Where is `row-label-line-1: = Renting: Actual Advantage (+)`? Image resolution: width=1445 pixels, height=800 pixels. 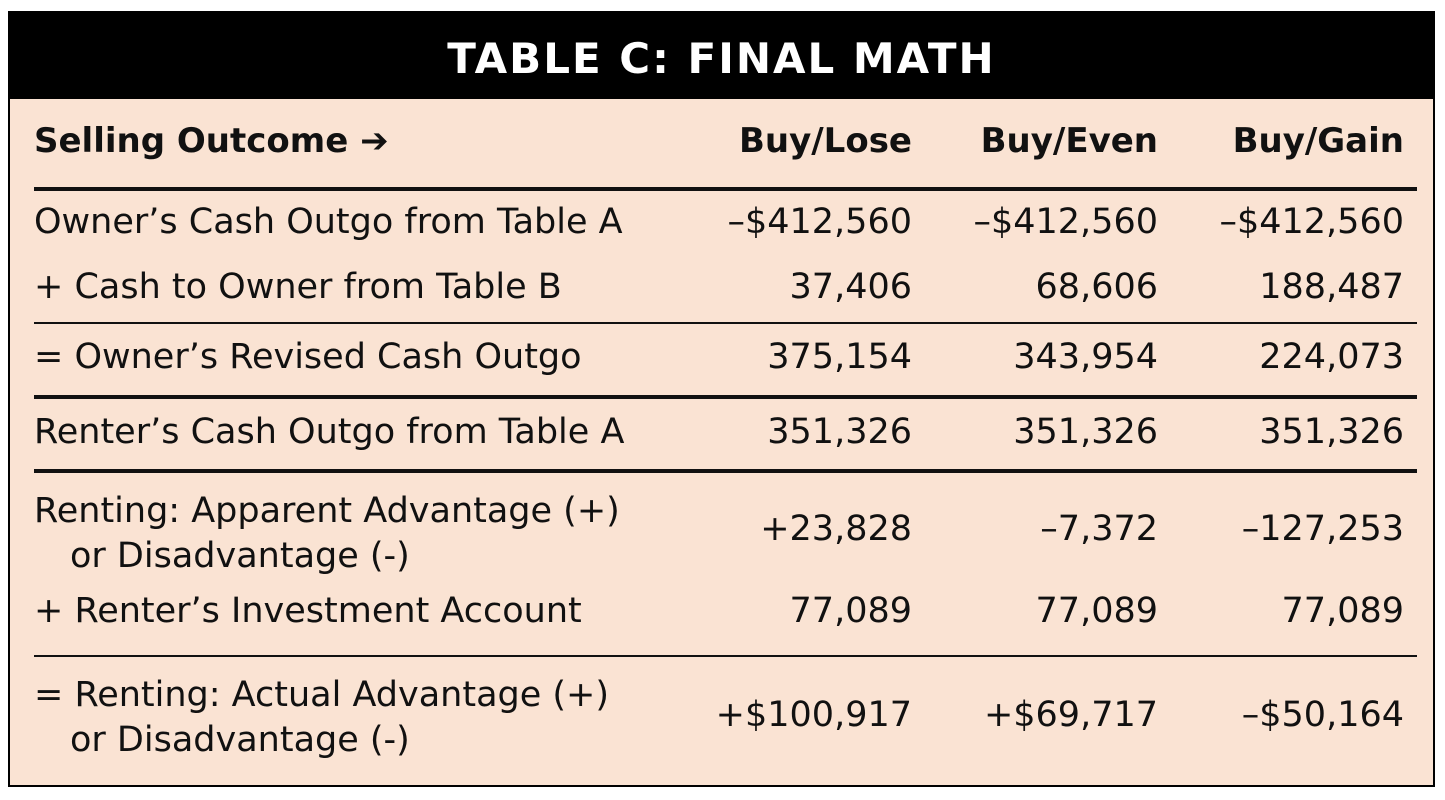 row-label-line-1: = Renting: Actual Advantage (+) is located at coordinates (322, 695).